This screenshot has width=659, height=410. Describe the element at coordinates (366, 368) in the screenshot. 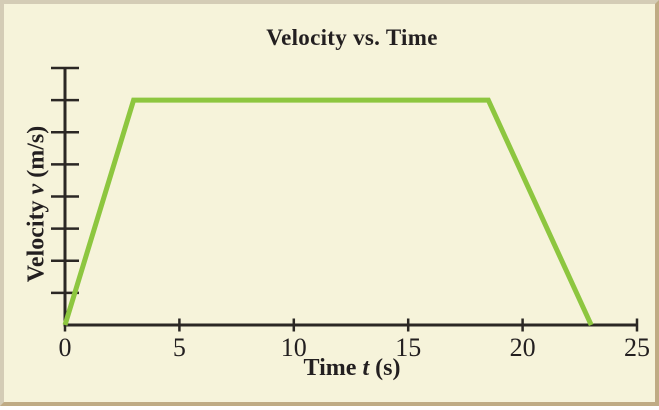

I see `x-axis-symbol: t` at that location.